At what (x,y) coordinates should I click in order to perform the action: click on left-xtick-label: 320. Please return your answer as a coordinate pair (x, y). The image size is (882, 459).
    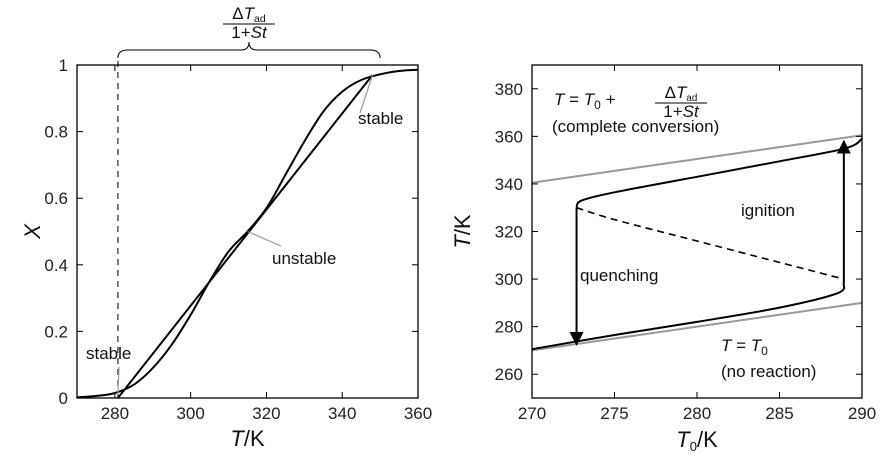
    Looking at the image, I should click on (266, 413).